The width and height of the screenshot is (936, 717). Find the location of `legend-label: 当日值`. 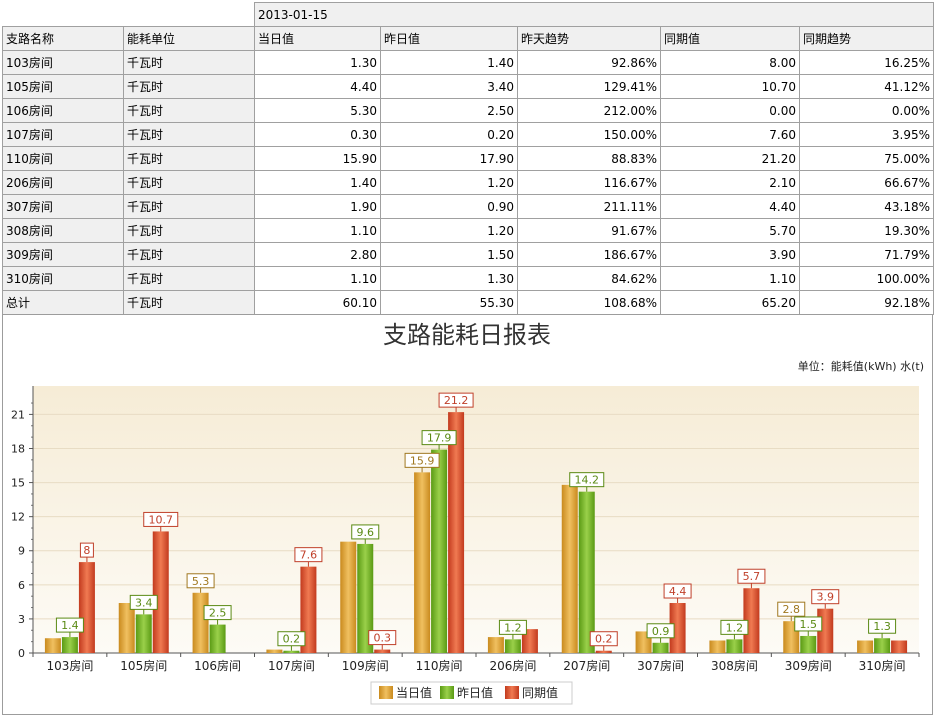

legend-label: 当日值 is located at coordinates (414, 692).